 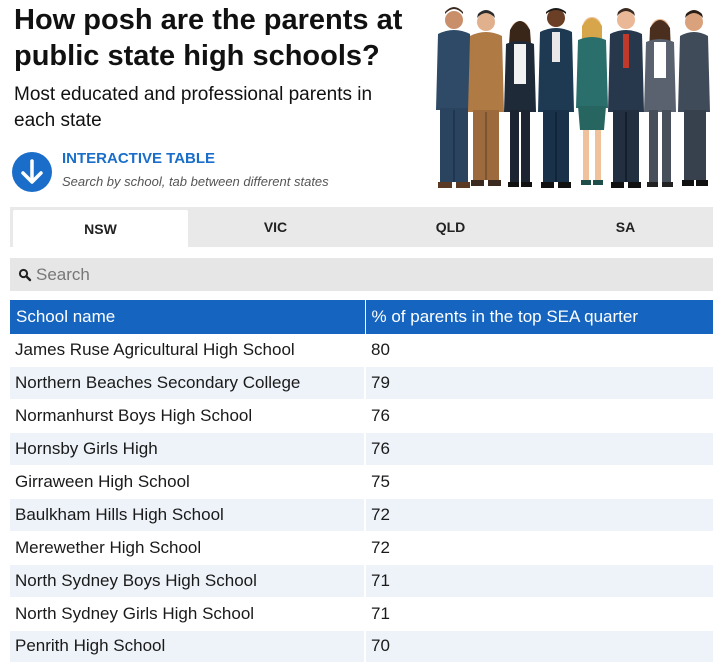 What do you see at coordinates (361, 227) in the screenshot?
I see `state-tabs: NSW VIC QLD SA` at bounding box center [361, 227].